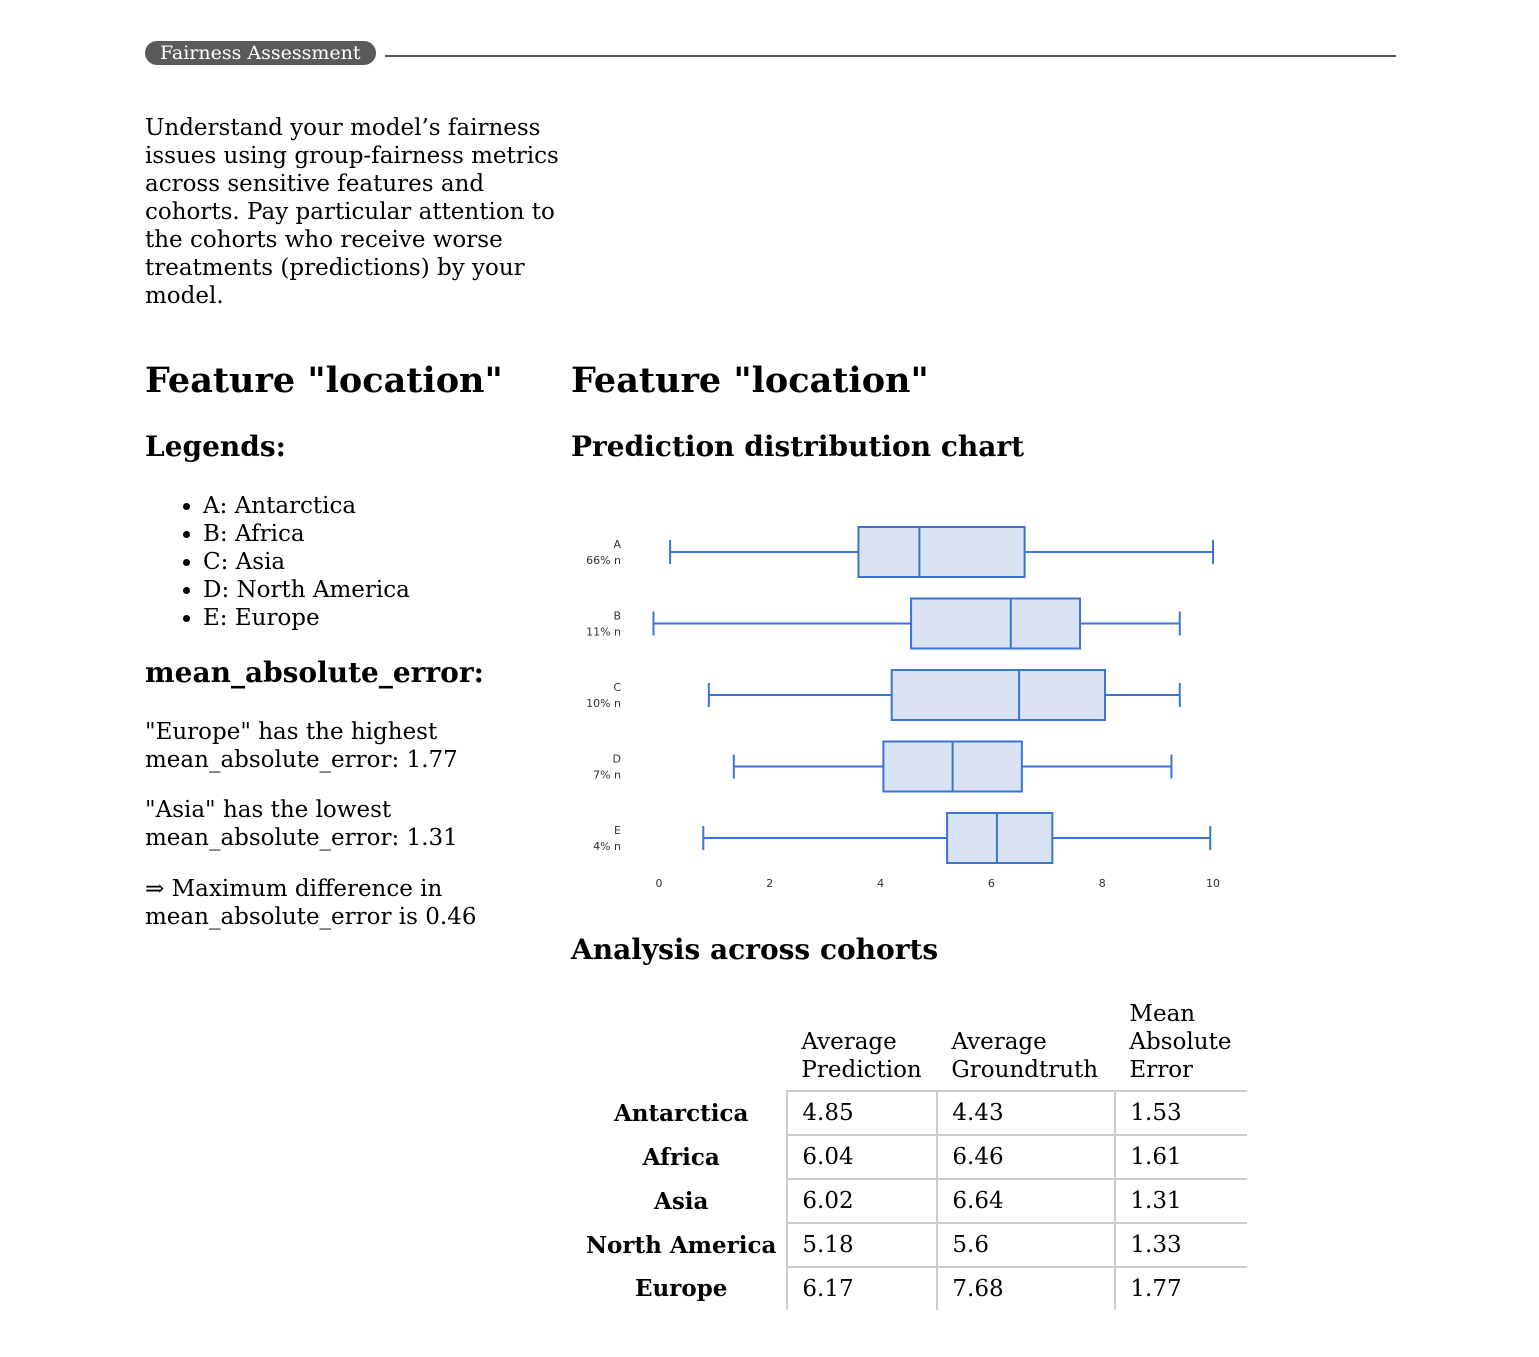  Describe the element at coordinates (617, 544) in the screenshot. I see `category-label: A` at that location.